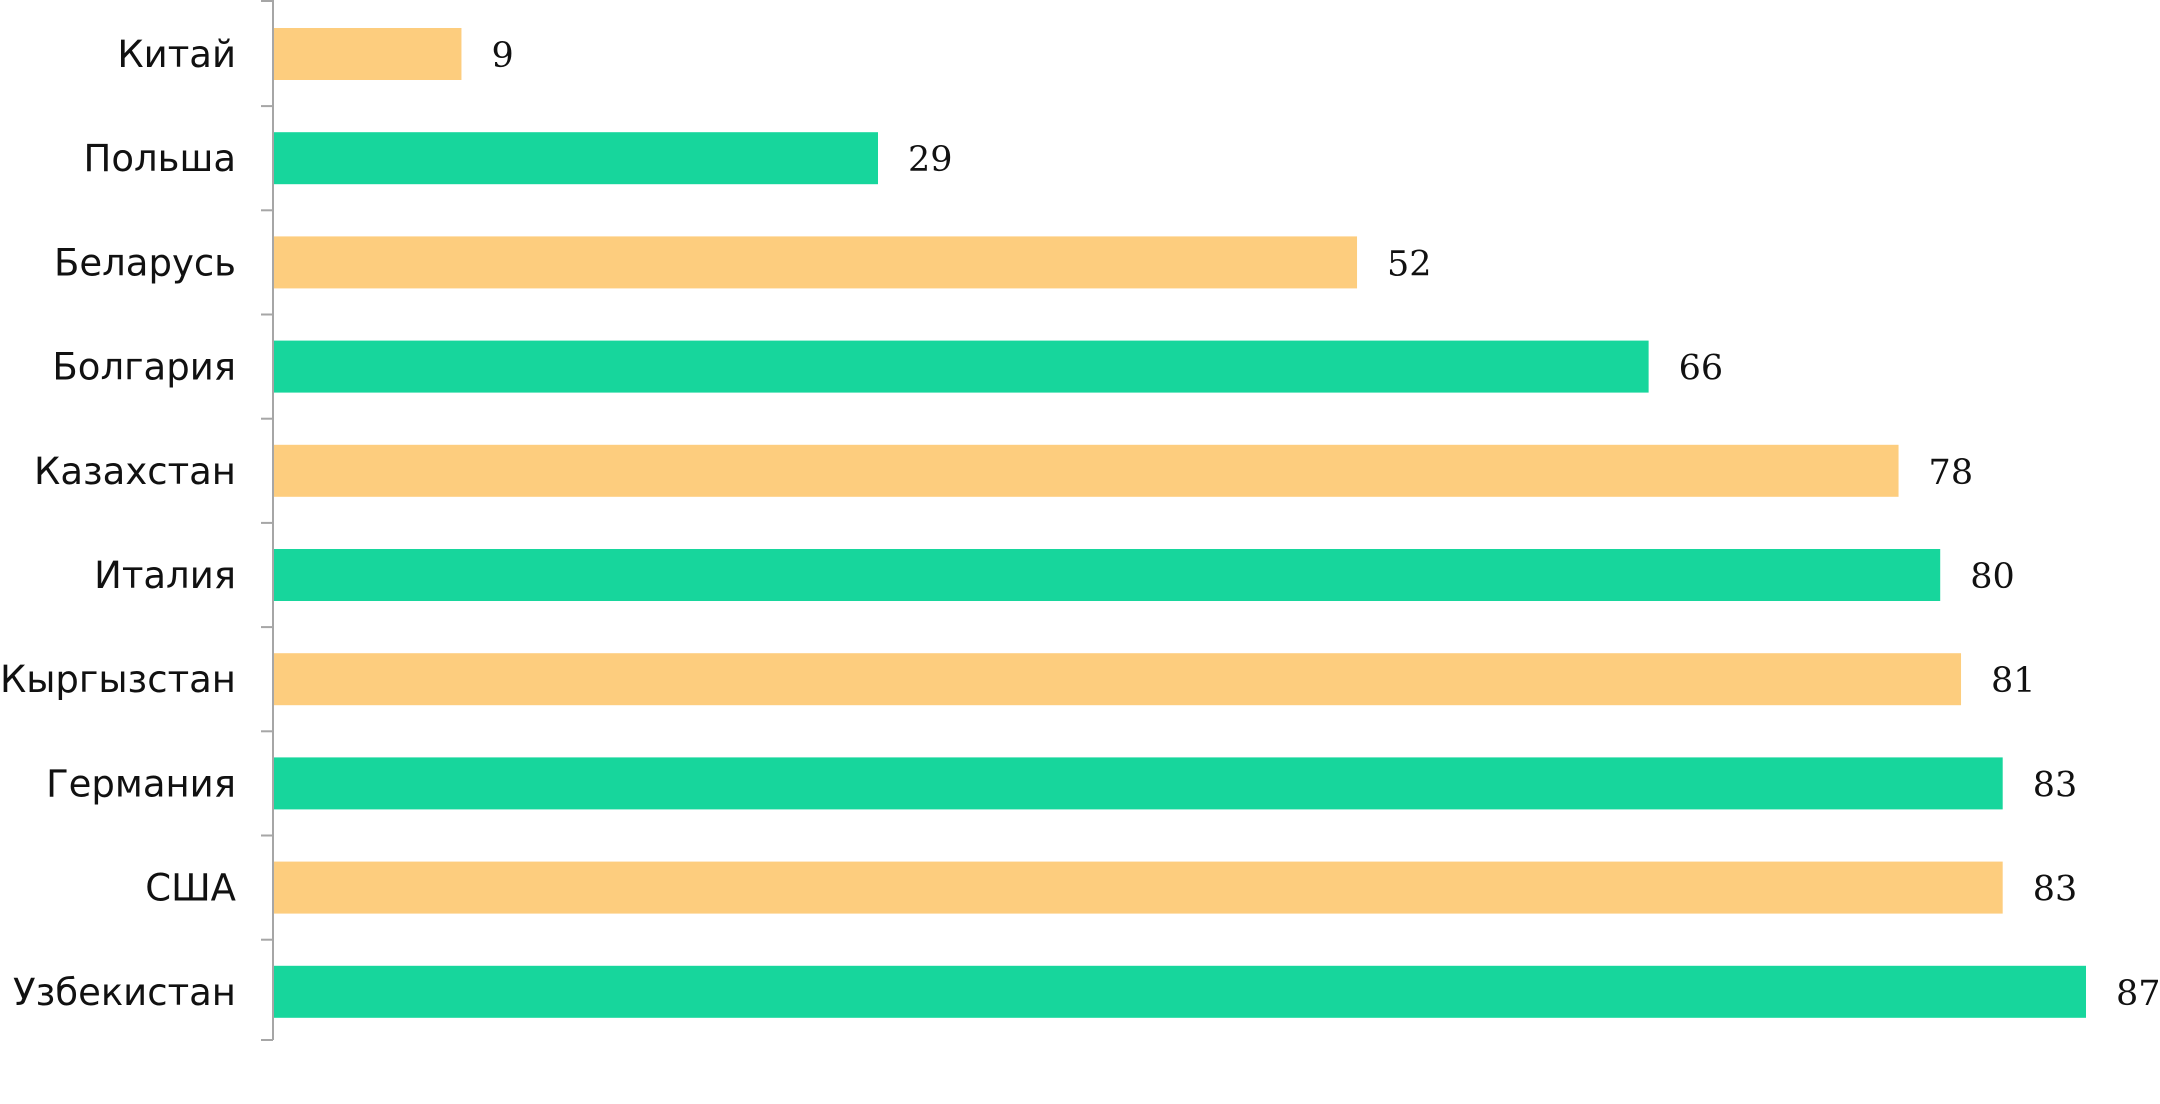  I want to click on category-label: Германия, so click(141, 783).